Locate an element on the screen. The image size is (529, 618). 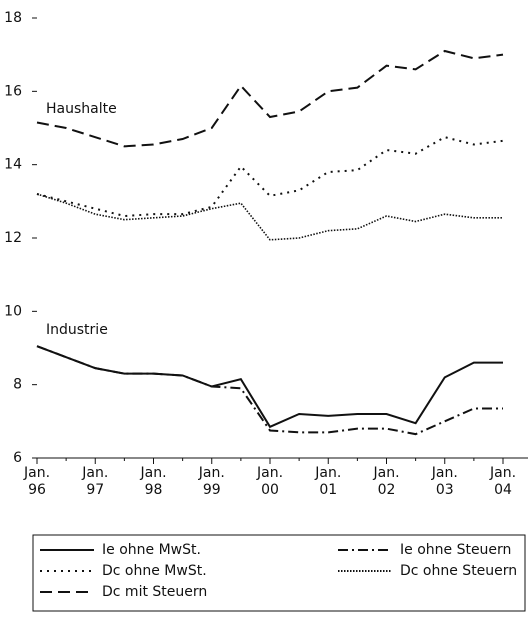
annotation: Haushalte is located at coordinates (81, 109).